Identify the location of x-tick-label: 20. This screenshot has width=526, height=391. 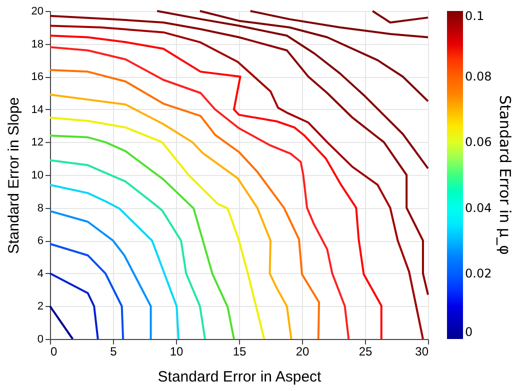
(303, 351).